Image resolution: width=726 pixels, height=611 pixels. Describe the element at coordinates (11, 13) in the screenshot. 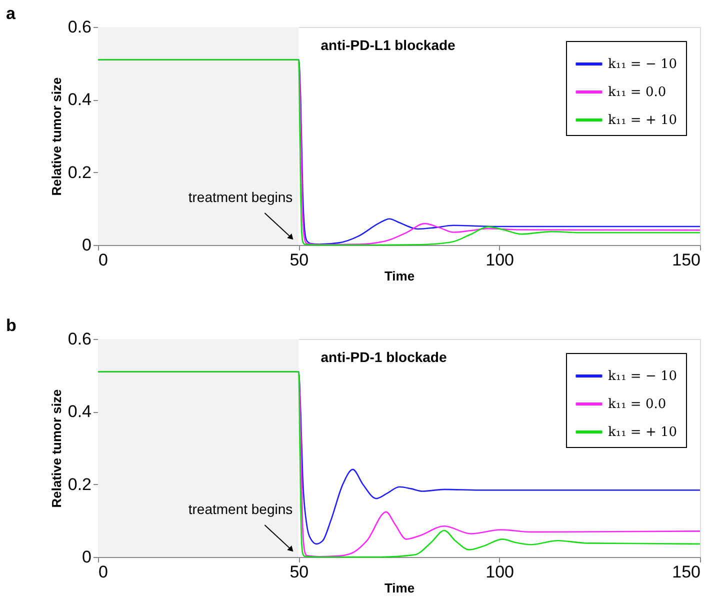

I see `text: a` at that location.